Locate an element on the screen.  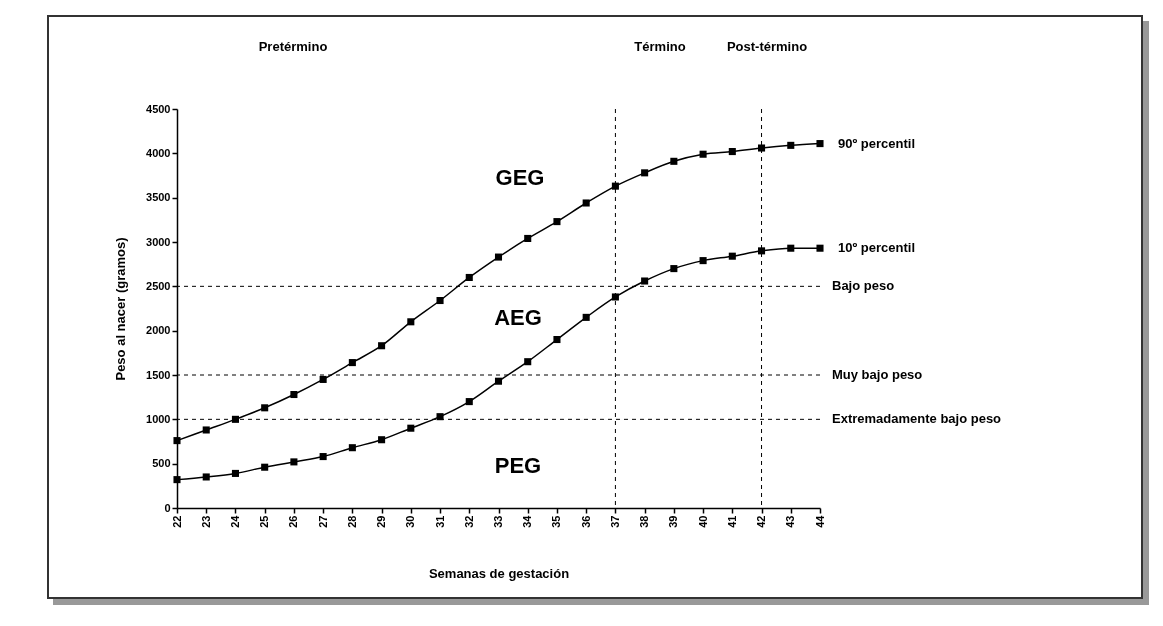
x-tick-label: 36 is located at coordinates (585, 521).